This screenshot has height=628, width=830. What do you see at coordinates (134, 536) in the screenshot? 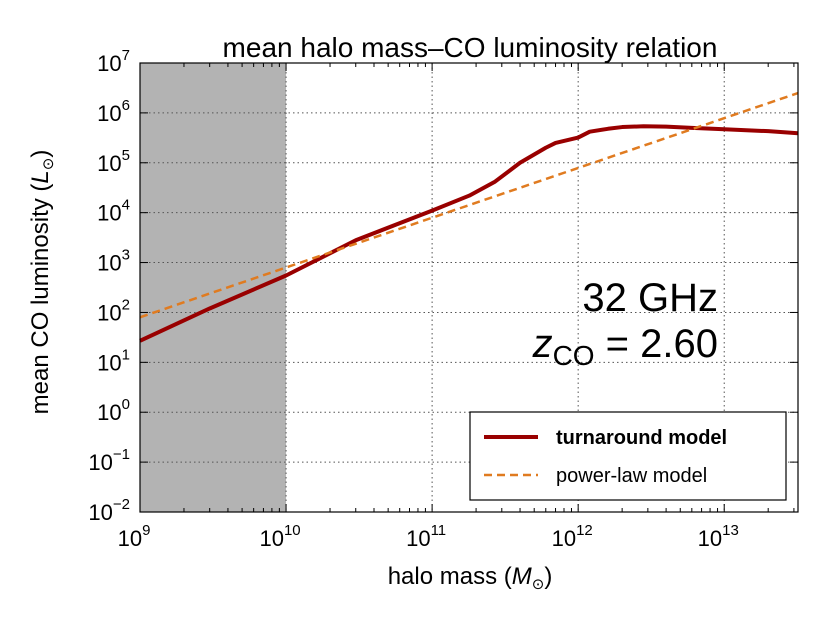
I see `x-tick-label: 109` at bounding box center [134, 536].